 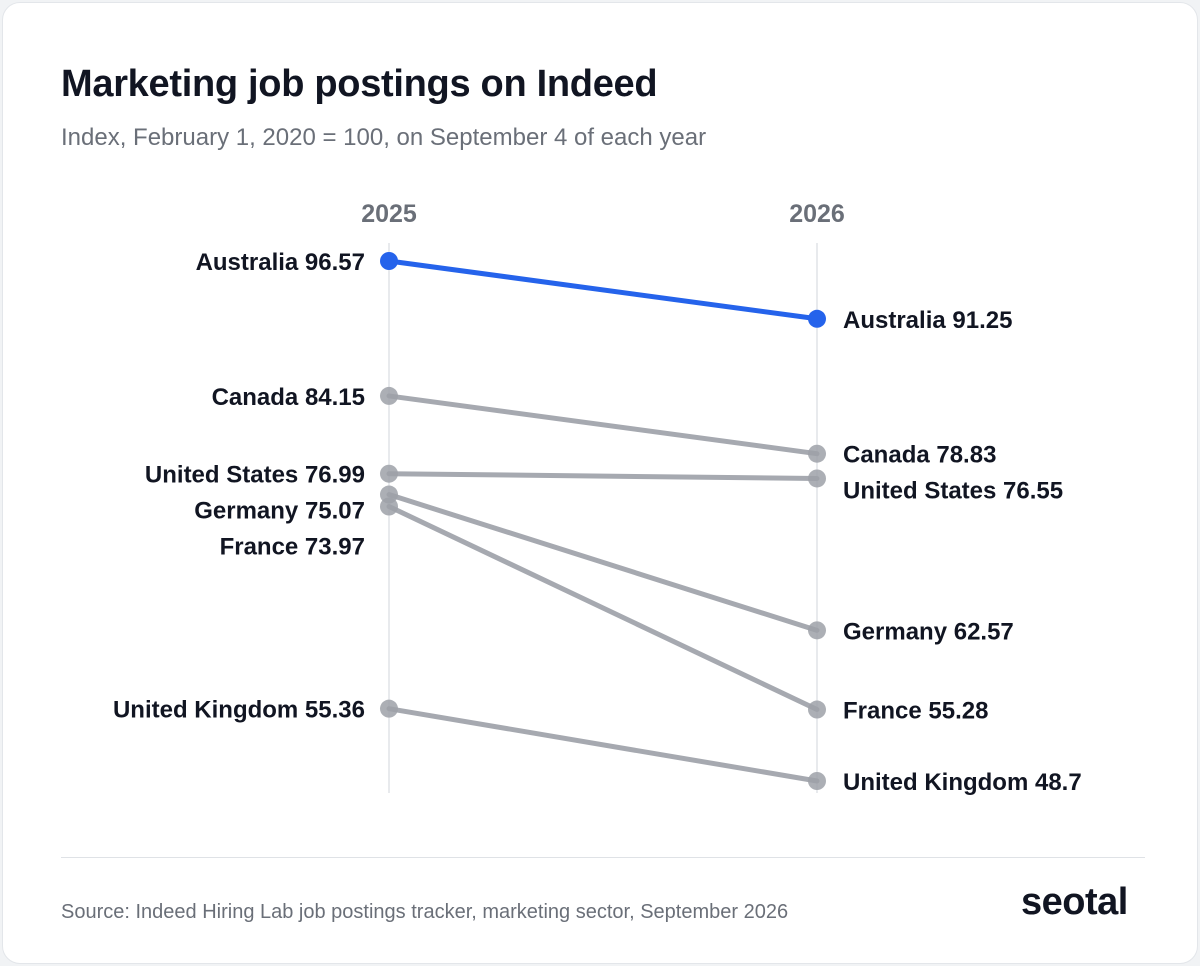 I want to click on brand-logo: seotal, so click(x=1074, y=902).